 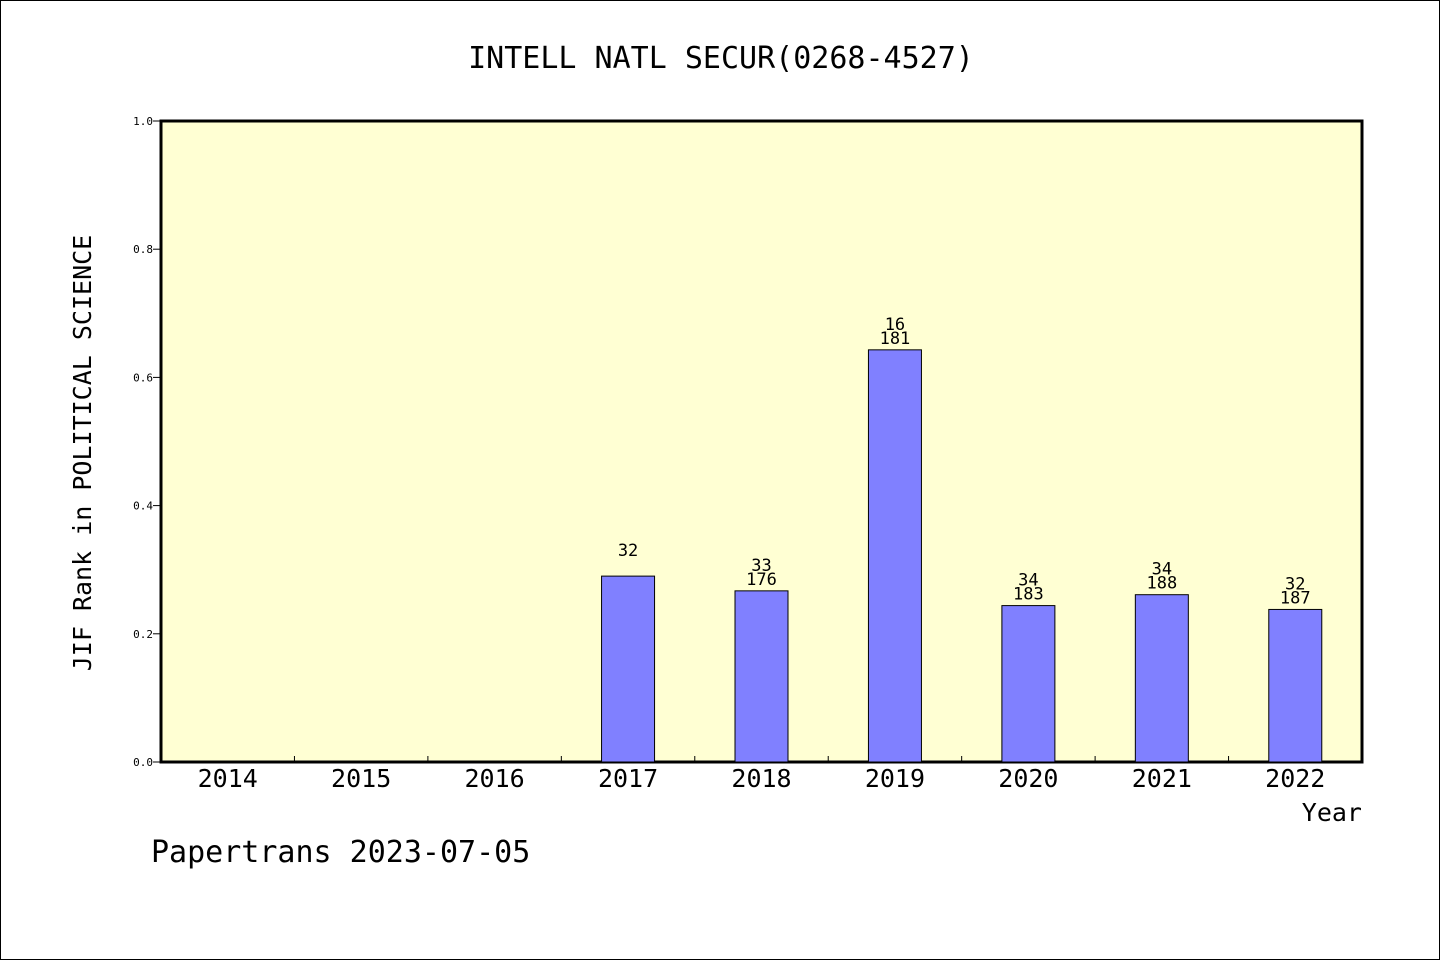 What do you see at coordinates (1028, 778) in the screenshot?
I see `x-tick-label: 2020` at bounding box center [1028, 778].